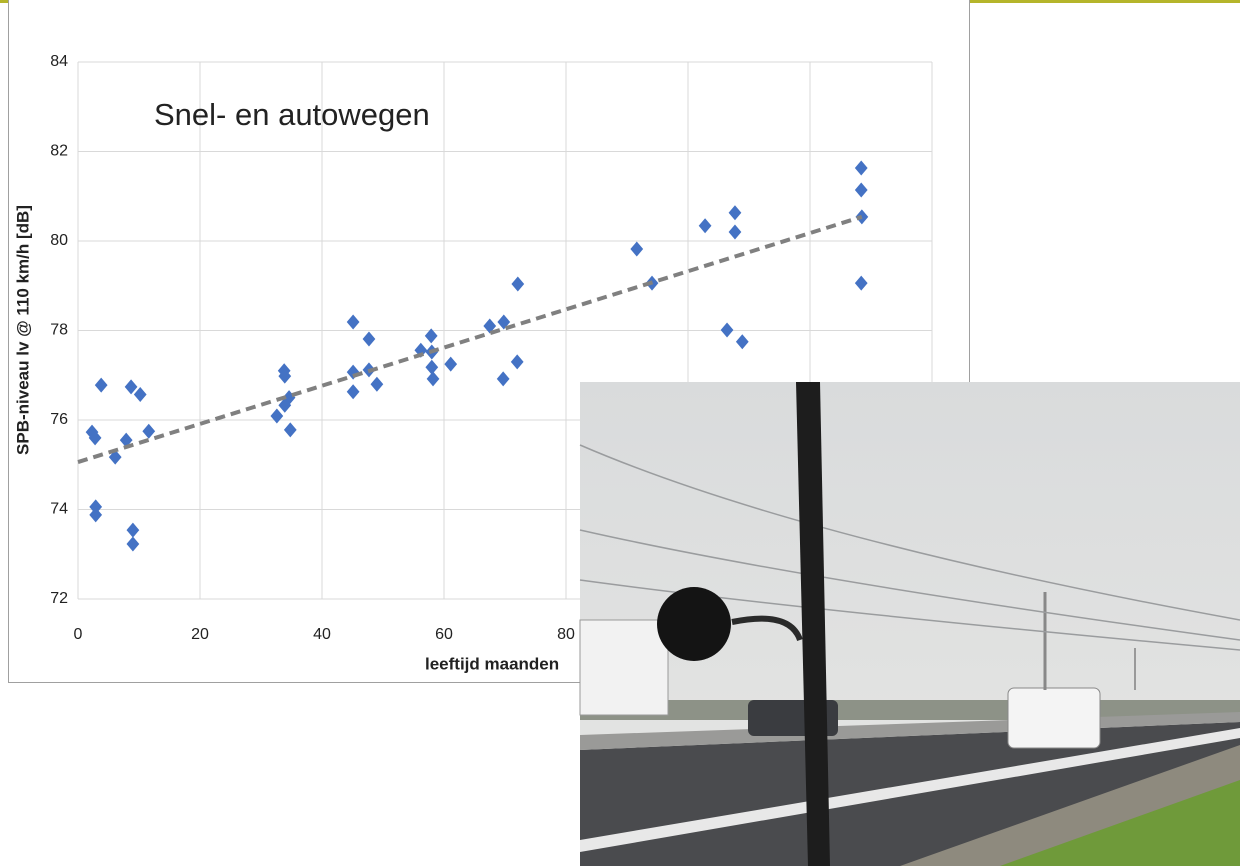  Describe the element at coordinates (59, 151) in the screenshot. I see `y-tick-label: 82` at that location.